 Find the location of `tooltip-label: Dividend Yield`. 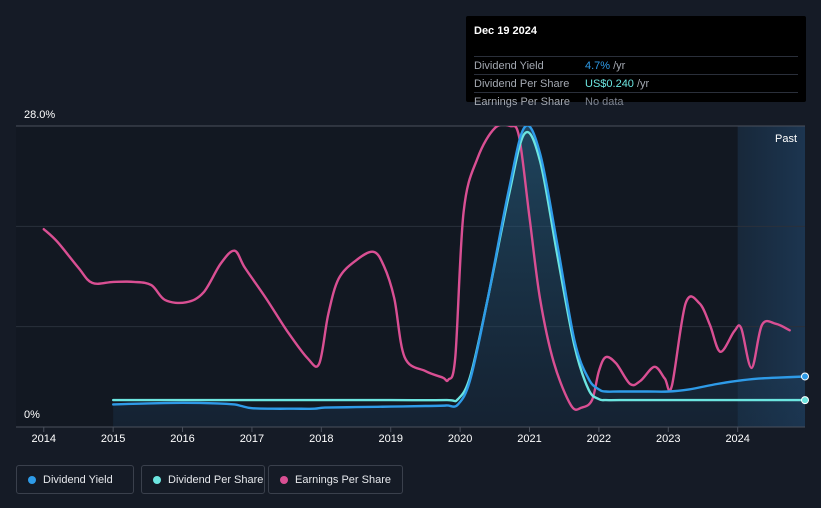

tooltip-label: Dividend Yield is located at coordinates (509, 66).